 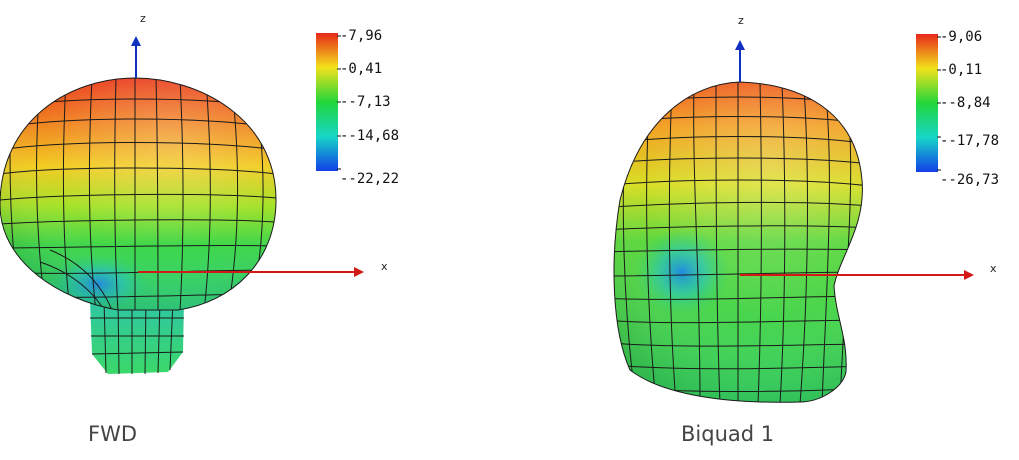 I want to click on biquad-z-axis: z, so click(x=740, y=48).